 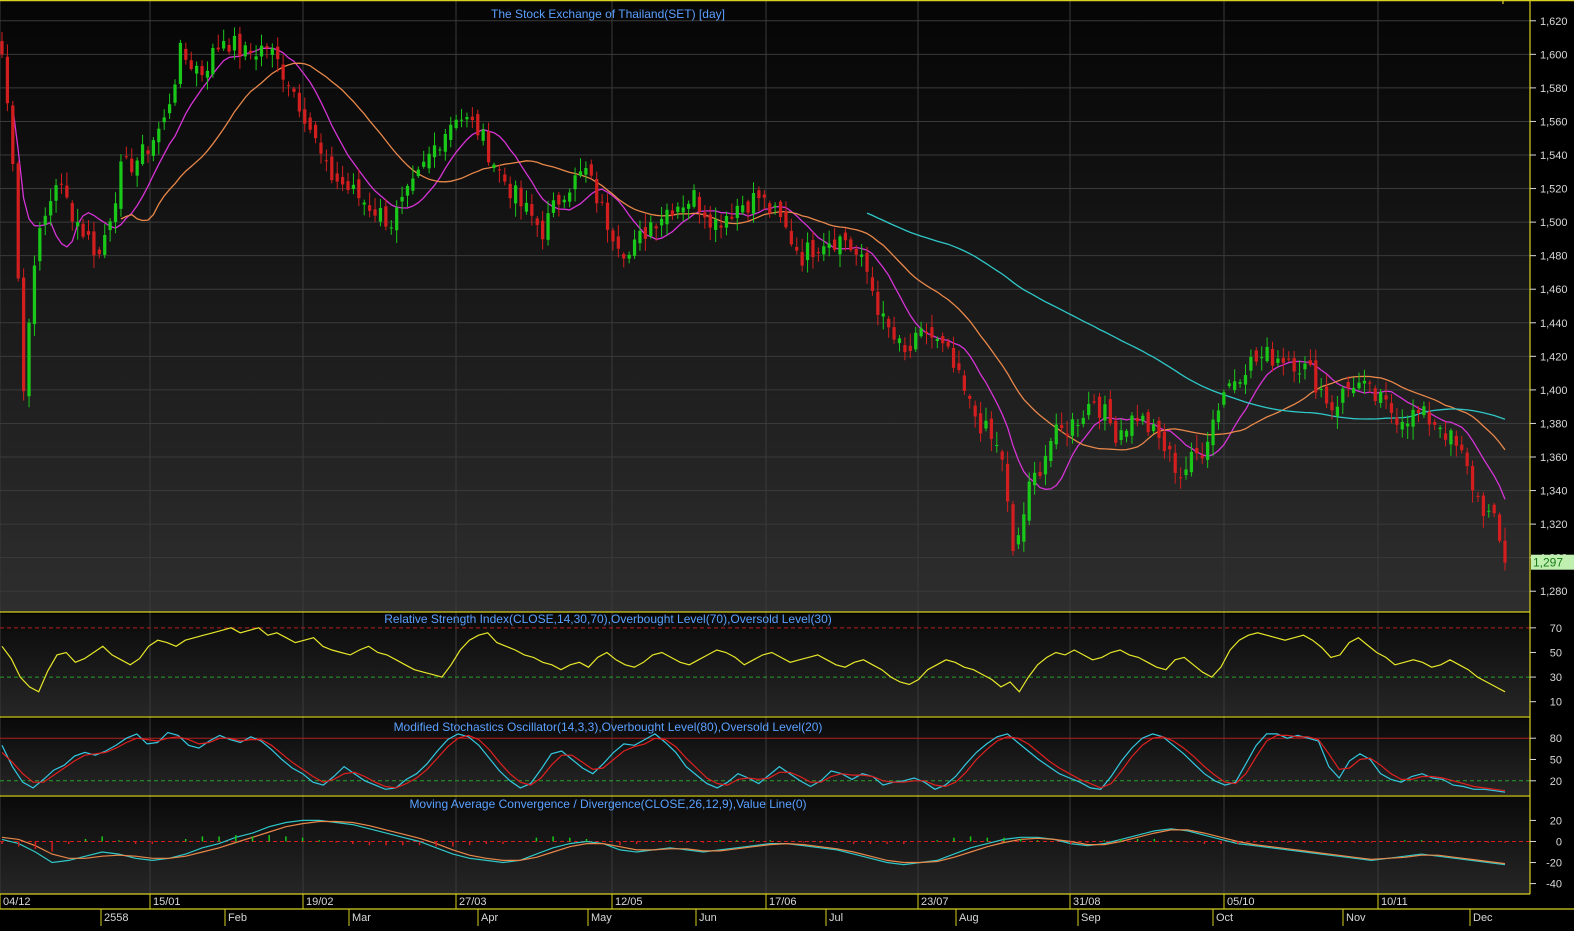 What do you see at coordinates (1556, 629) in the screenshot?
I see `indicator-y-tick-label: 70` at bounding box center [1556, 629].